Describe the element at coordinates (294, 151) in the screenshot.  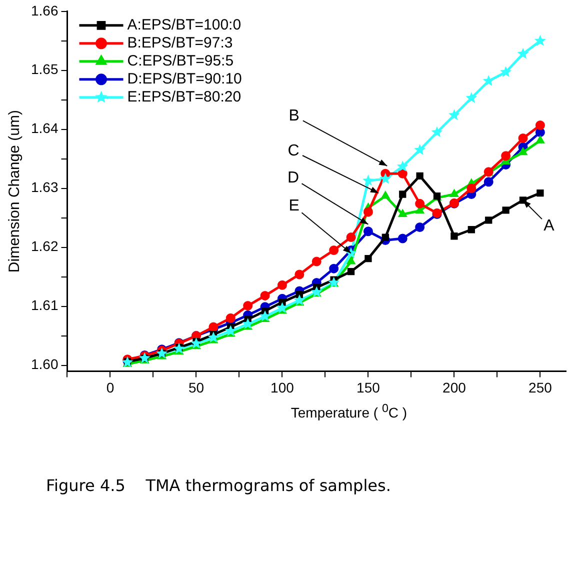
I see `annotation: C` at that location.